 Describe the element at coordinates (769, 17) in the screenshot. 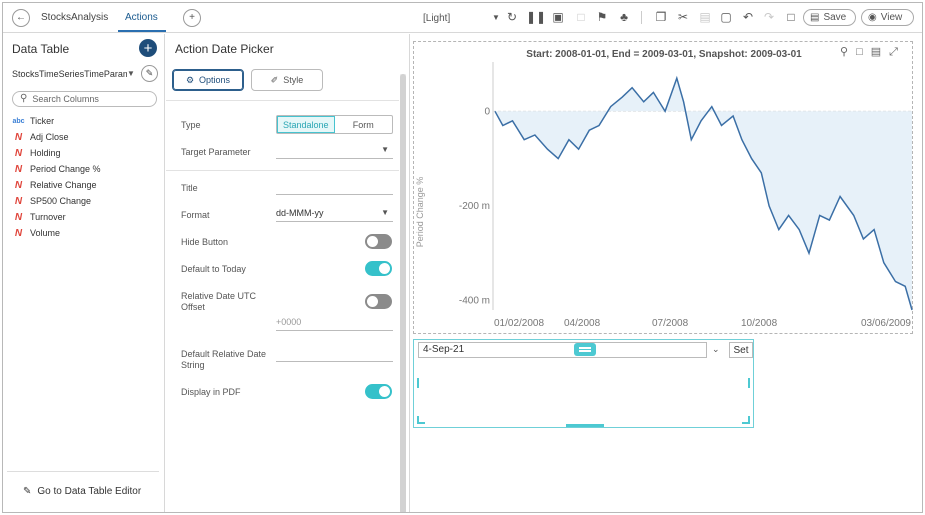

I see `redo-icon: ↷` at that location.